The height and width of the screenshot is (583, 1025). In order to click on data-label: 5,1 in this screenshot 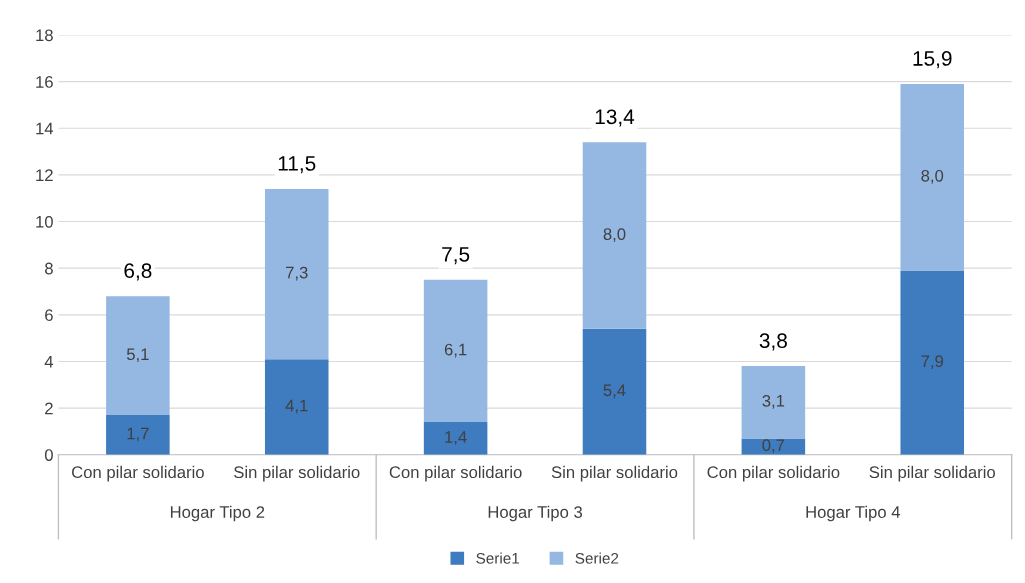, I will do `click(137, 355)`.